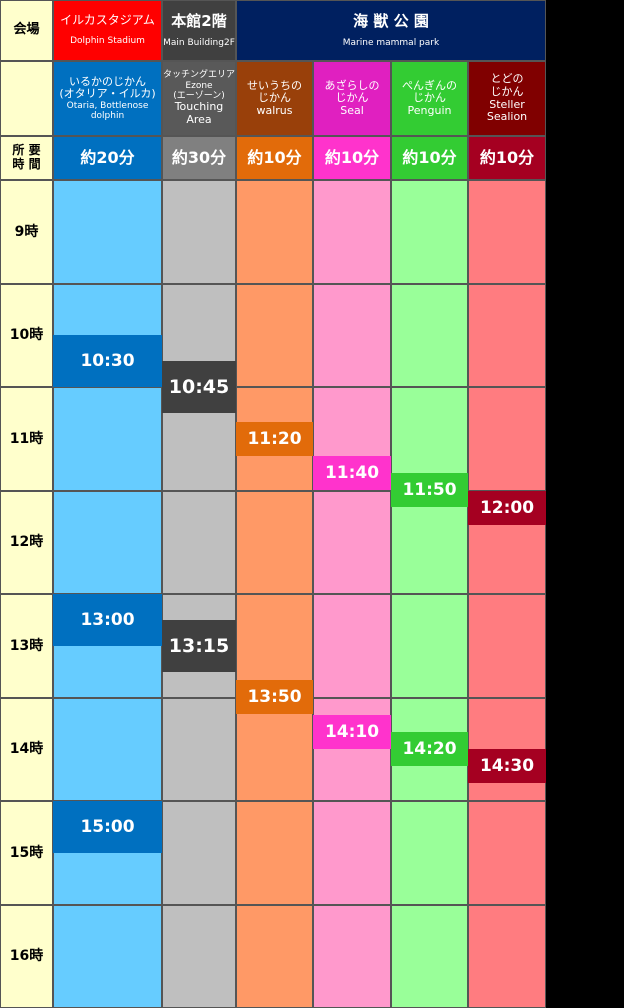 This screenshot has width=624, height=1008. I want to click on duration: 約30分, so click(199, 158).